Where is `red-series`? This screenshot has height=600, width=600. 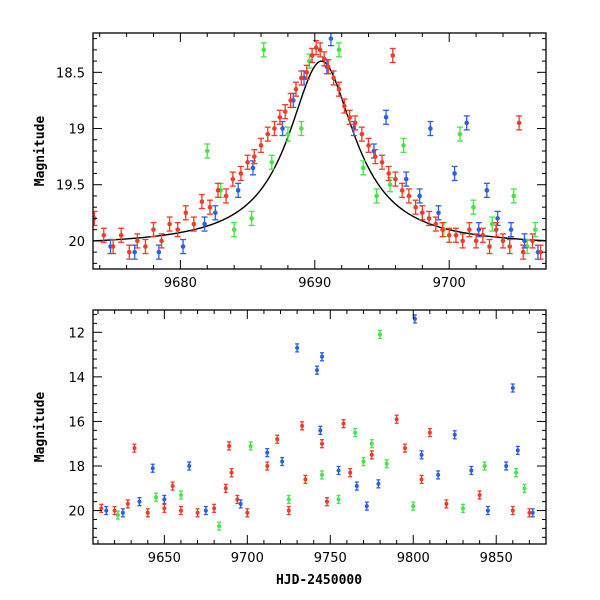
red-series is located at coordinates (315, 466).